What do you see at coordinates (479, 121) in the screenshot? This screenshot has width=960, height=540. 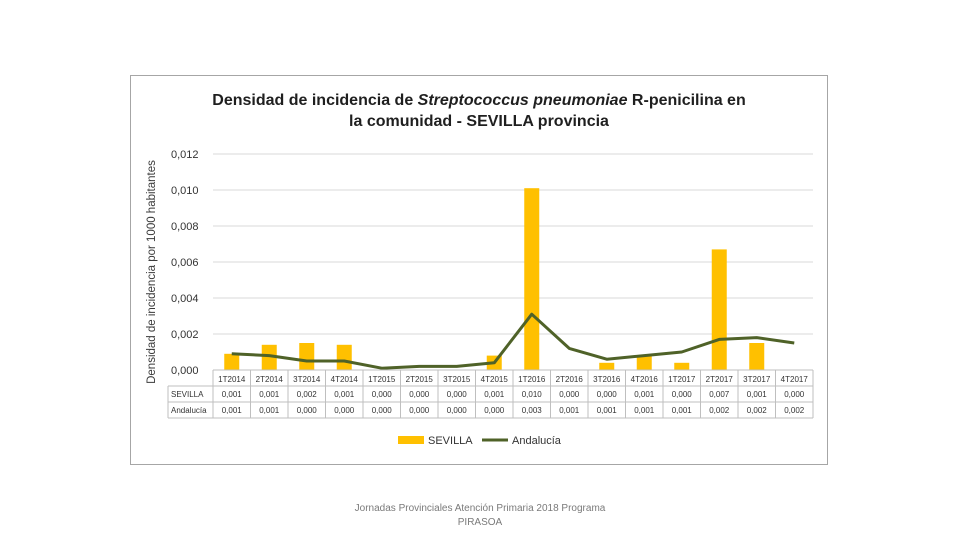 I see `chart-title-line-2: la comunidad - SEVILLA provincia` at bounding box center [479, 121].